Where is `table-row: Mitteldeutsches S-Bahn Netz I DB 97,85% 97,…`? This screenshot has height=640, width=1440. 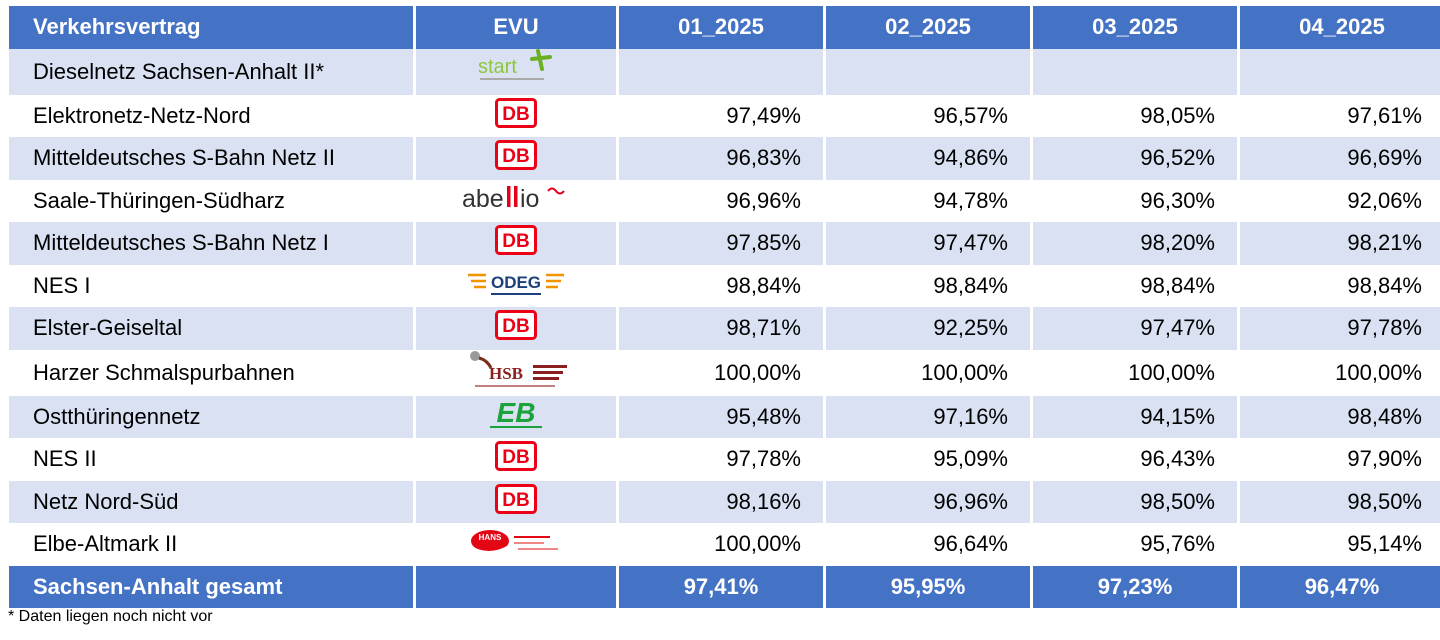 table-row: Mitteldeutsches S-Bahn Netz I DB 97,85% 97,… is located at coordinates (724, 243).